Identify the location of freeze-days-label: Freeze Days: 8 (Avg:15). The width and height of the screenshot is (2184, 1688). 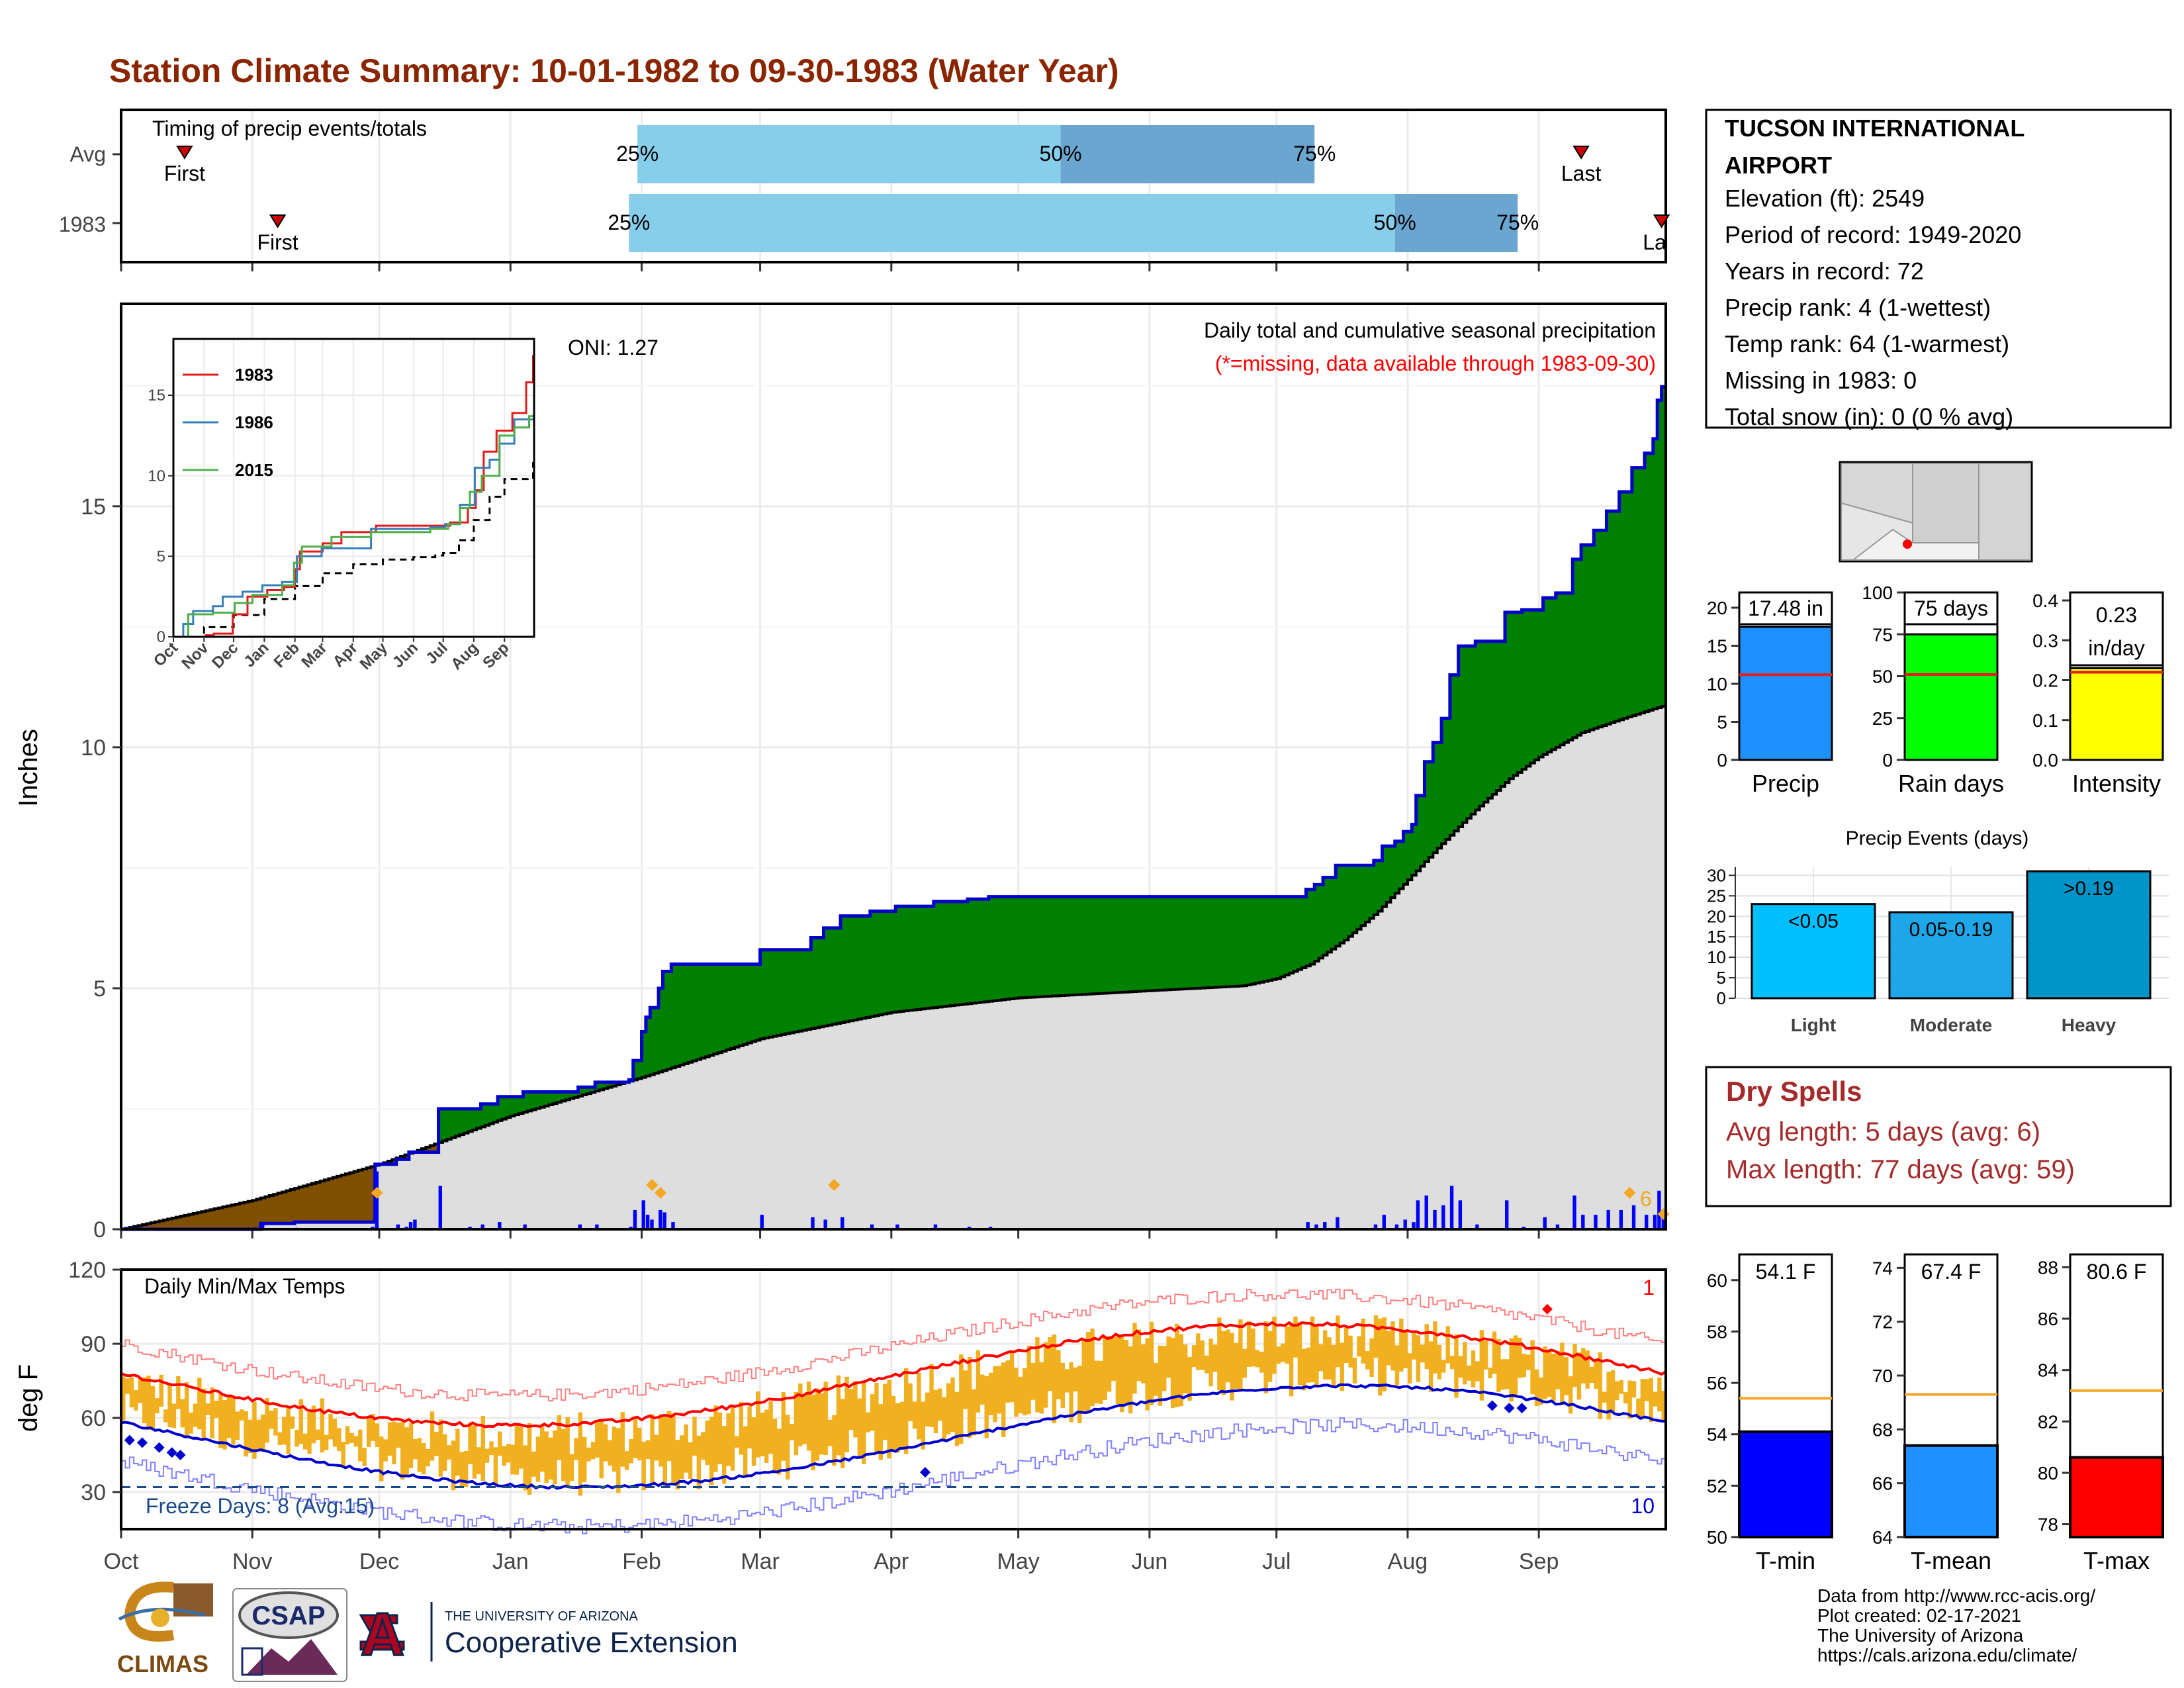
(260, 1506).